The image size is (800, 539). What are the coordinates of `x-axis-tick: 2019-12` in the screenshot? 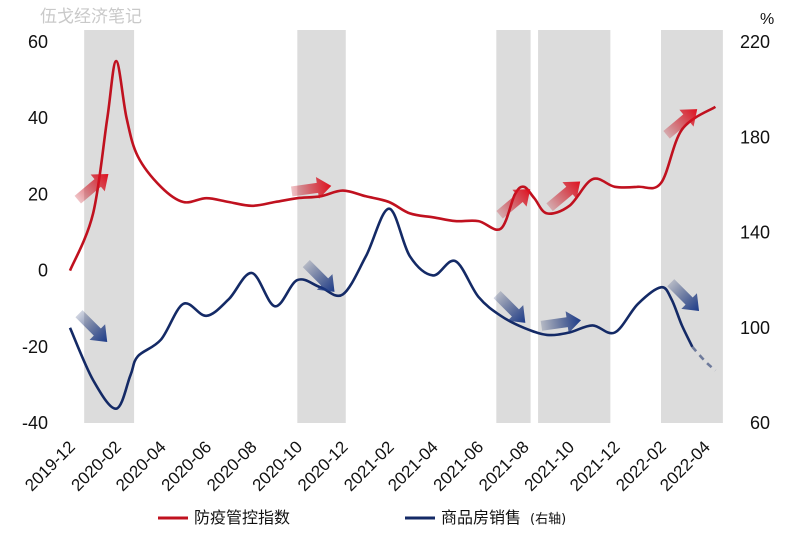 It's located at (50, 466).